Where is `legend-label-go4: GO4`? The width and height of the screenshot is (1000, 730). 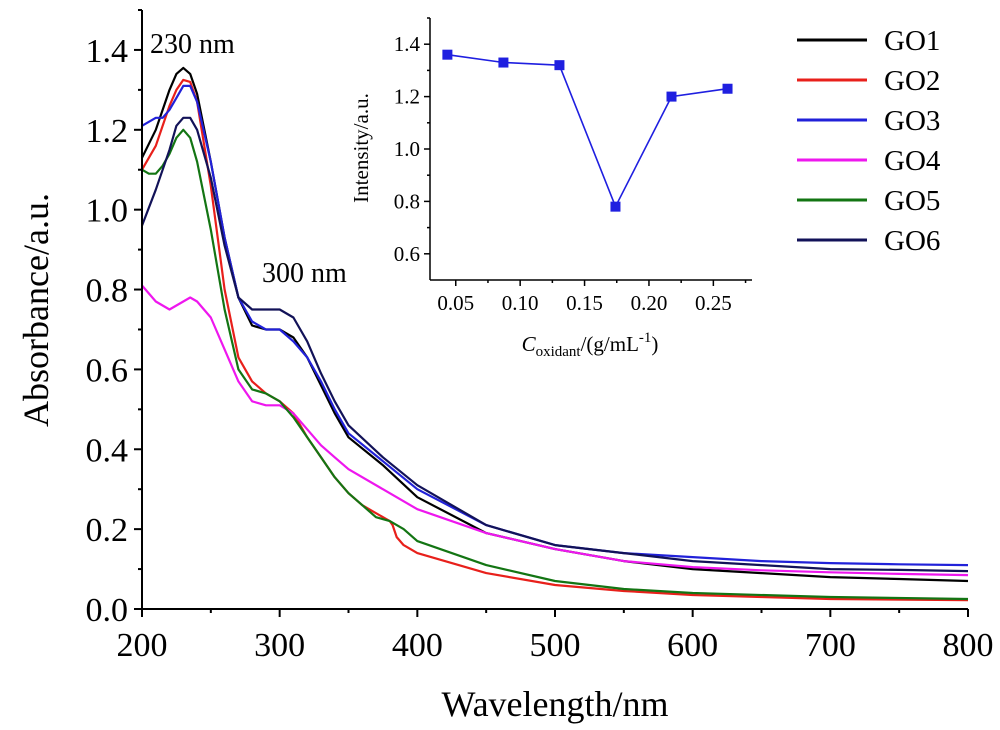
legend-label-go4: GO4 is located at coordinates (912, 161).